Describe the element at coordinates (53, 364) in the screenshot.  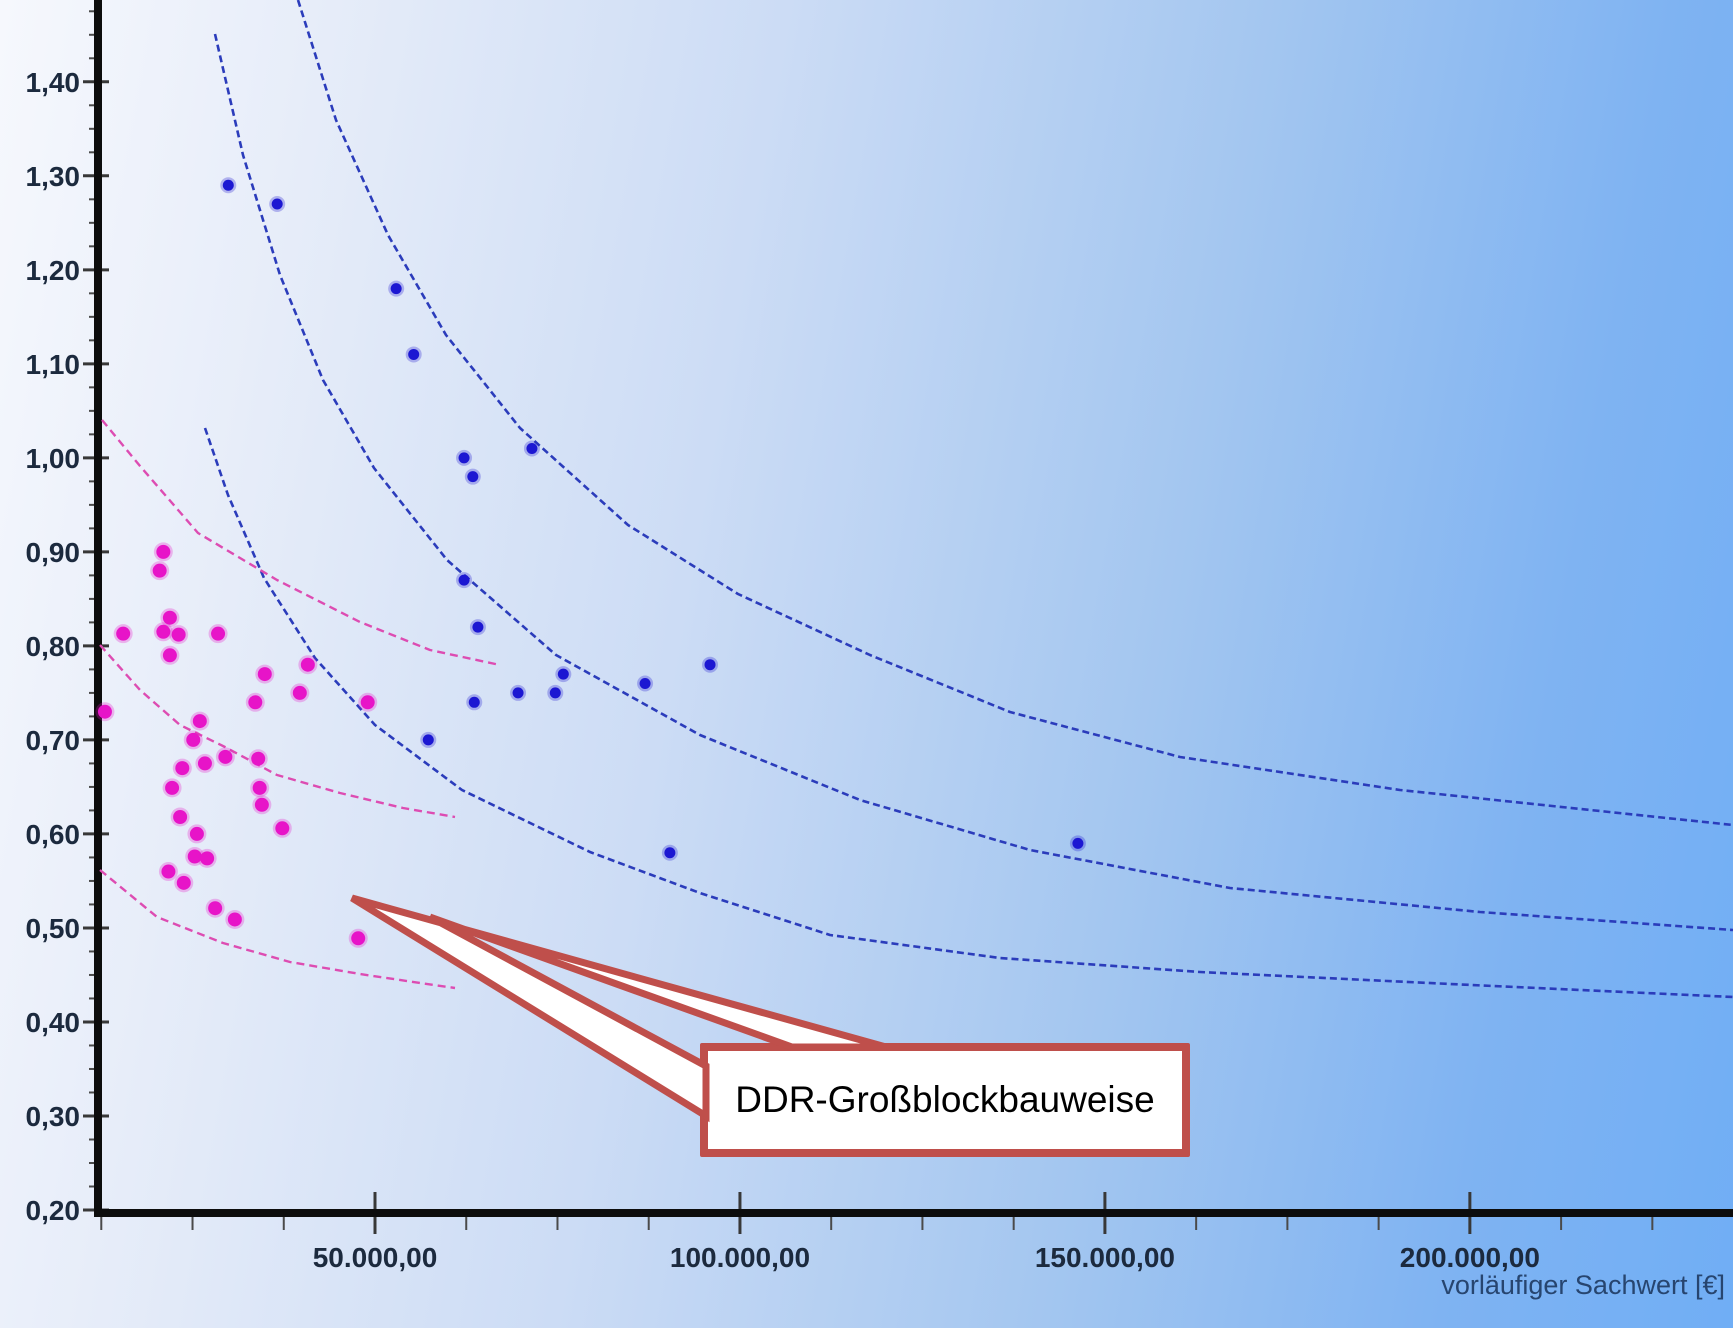
I see `y-tick-label: 1,10` at that location.